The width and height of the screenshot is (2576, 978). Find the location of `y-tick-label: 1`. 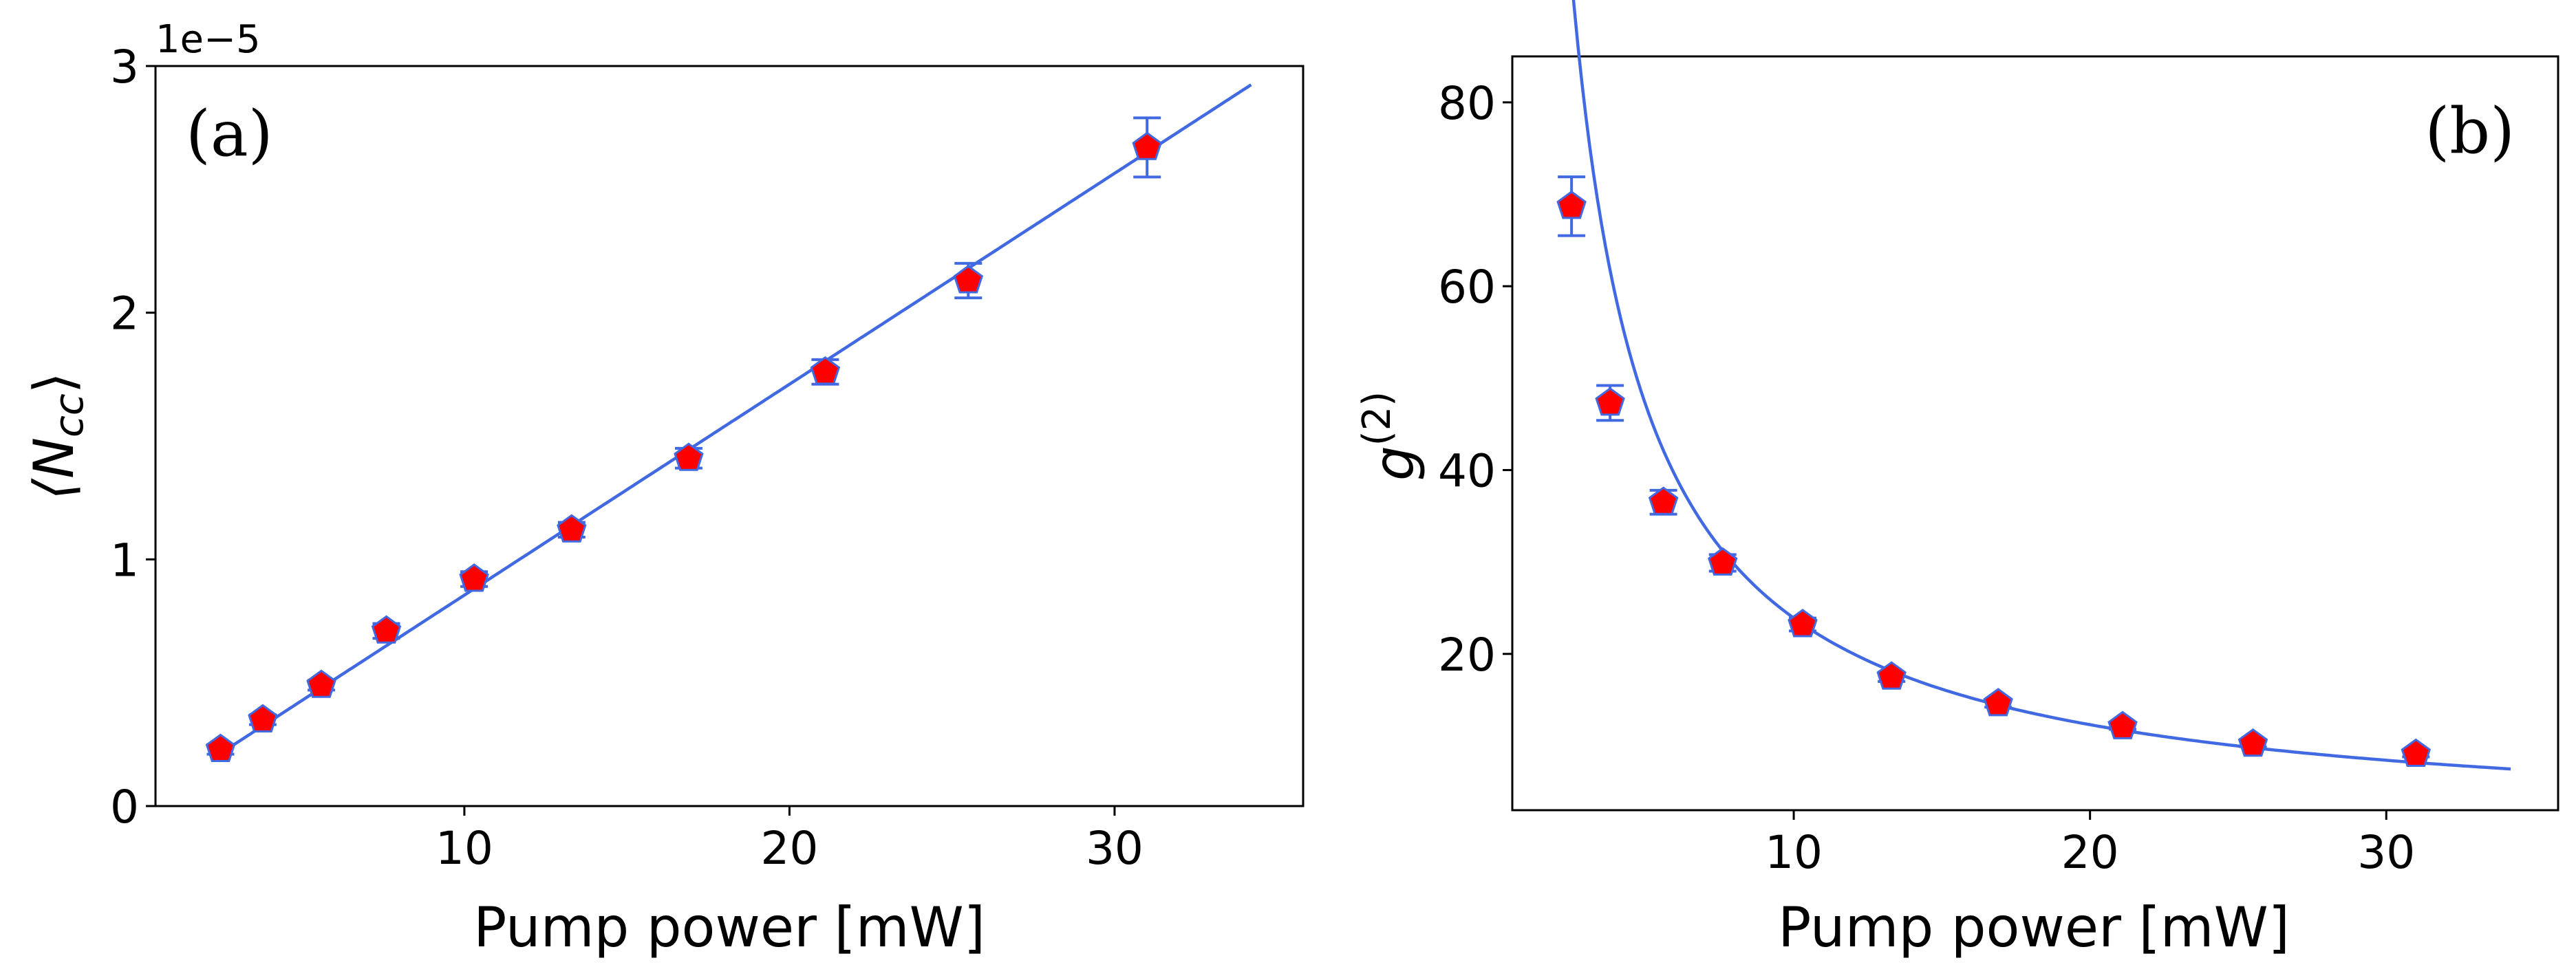

y-tick-label: 1 is located at coordinates (125, 560).